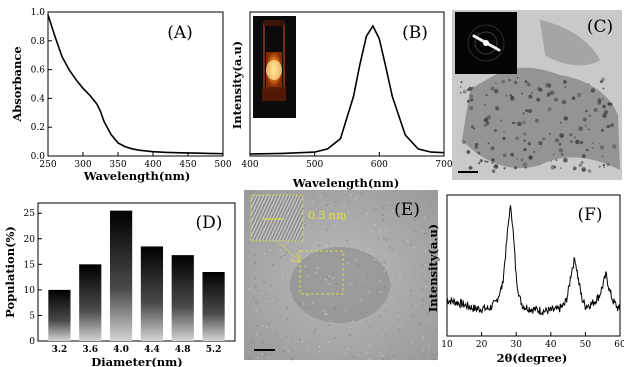 This screenshot has width=624, height=367. Describe the element at coordinates (619, 345) in the screenshot. I see `x-tick-label: 60` at that location.